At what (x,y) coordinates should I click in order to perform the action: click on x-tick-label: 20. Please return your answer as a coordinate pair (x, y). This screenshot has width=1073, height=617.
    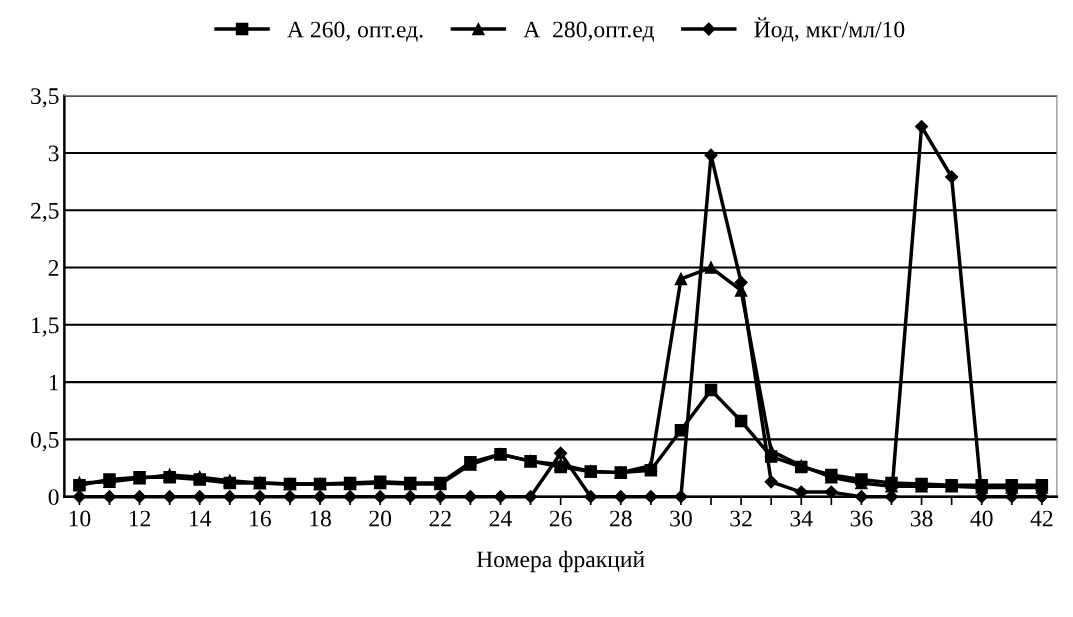
    Looking at the image, I should click on (380, 518).